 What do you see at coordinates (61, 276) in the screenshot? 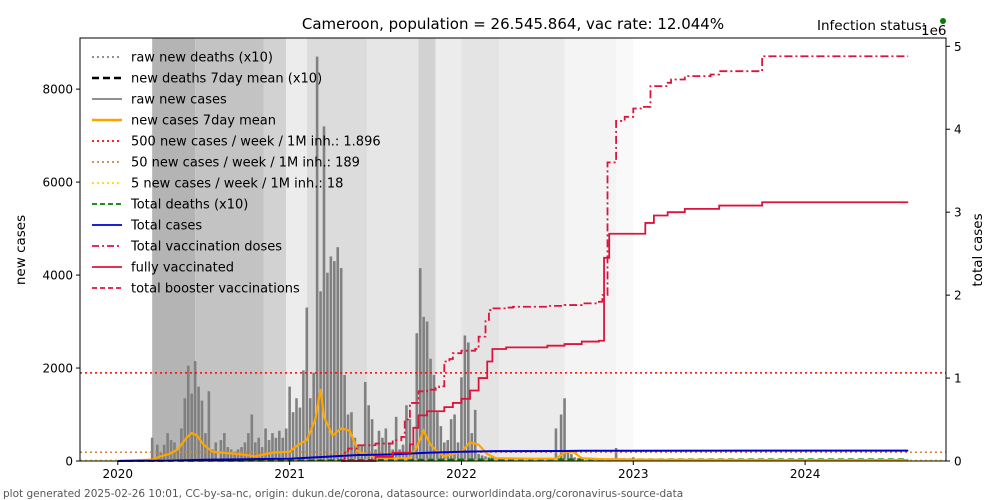
I see `y-axis-ticks: 0 2000 4000 6000 8000` at bounding box center [61, 276].